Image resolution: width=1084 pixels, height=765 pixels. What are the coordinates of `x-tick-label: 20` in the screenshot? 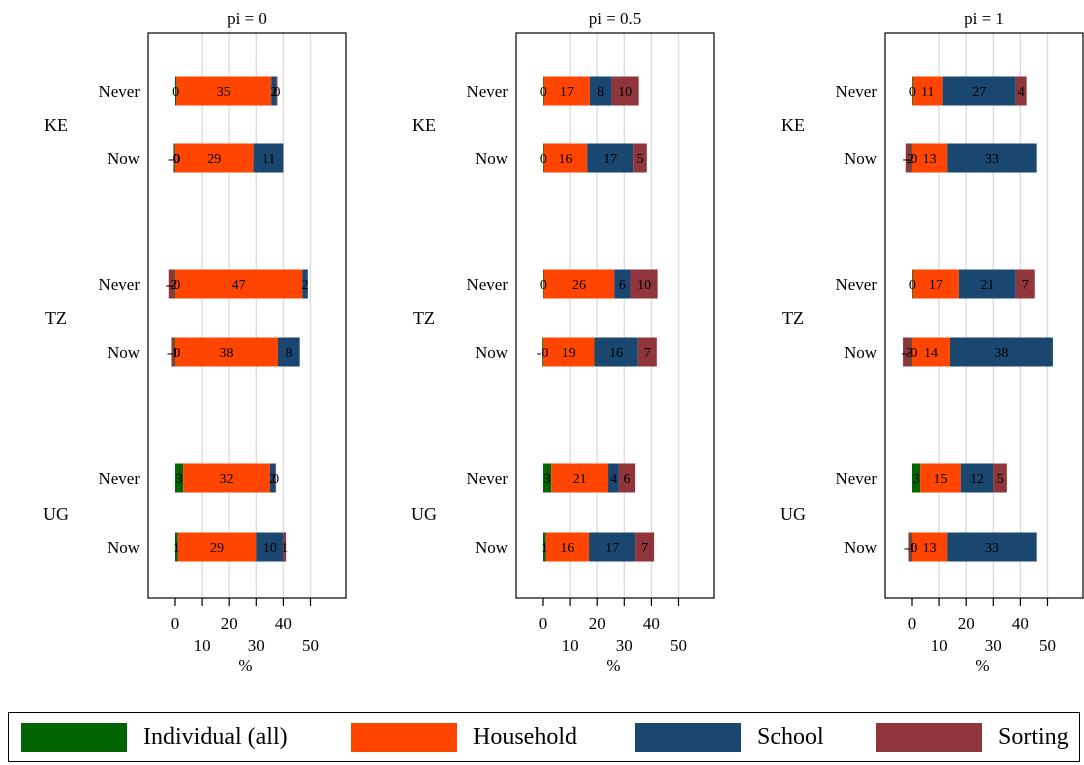 It's located at (597, 623).